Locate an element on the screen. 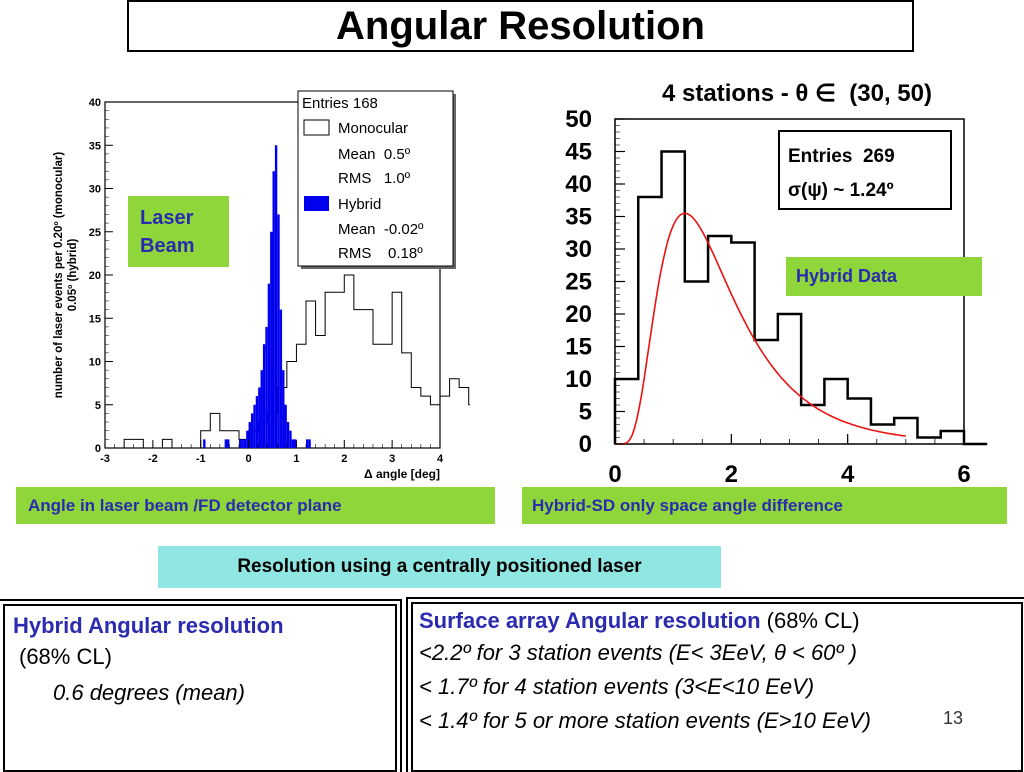 This screenshot has width=1024, height=772. x-tick-label: 3 is located at coordinates (392, 459).